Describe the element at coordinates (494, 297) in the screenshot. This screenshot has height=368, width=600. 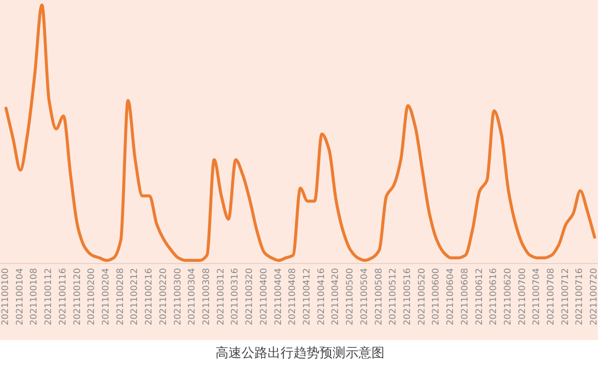
I see `x-tick-label: 2021100616` at that location.